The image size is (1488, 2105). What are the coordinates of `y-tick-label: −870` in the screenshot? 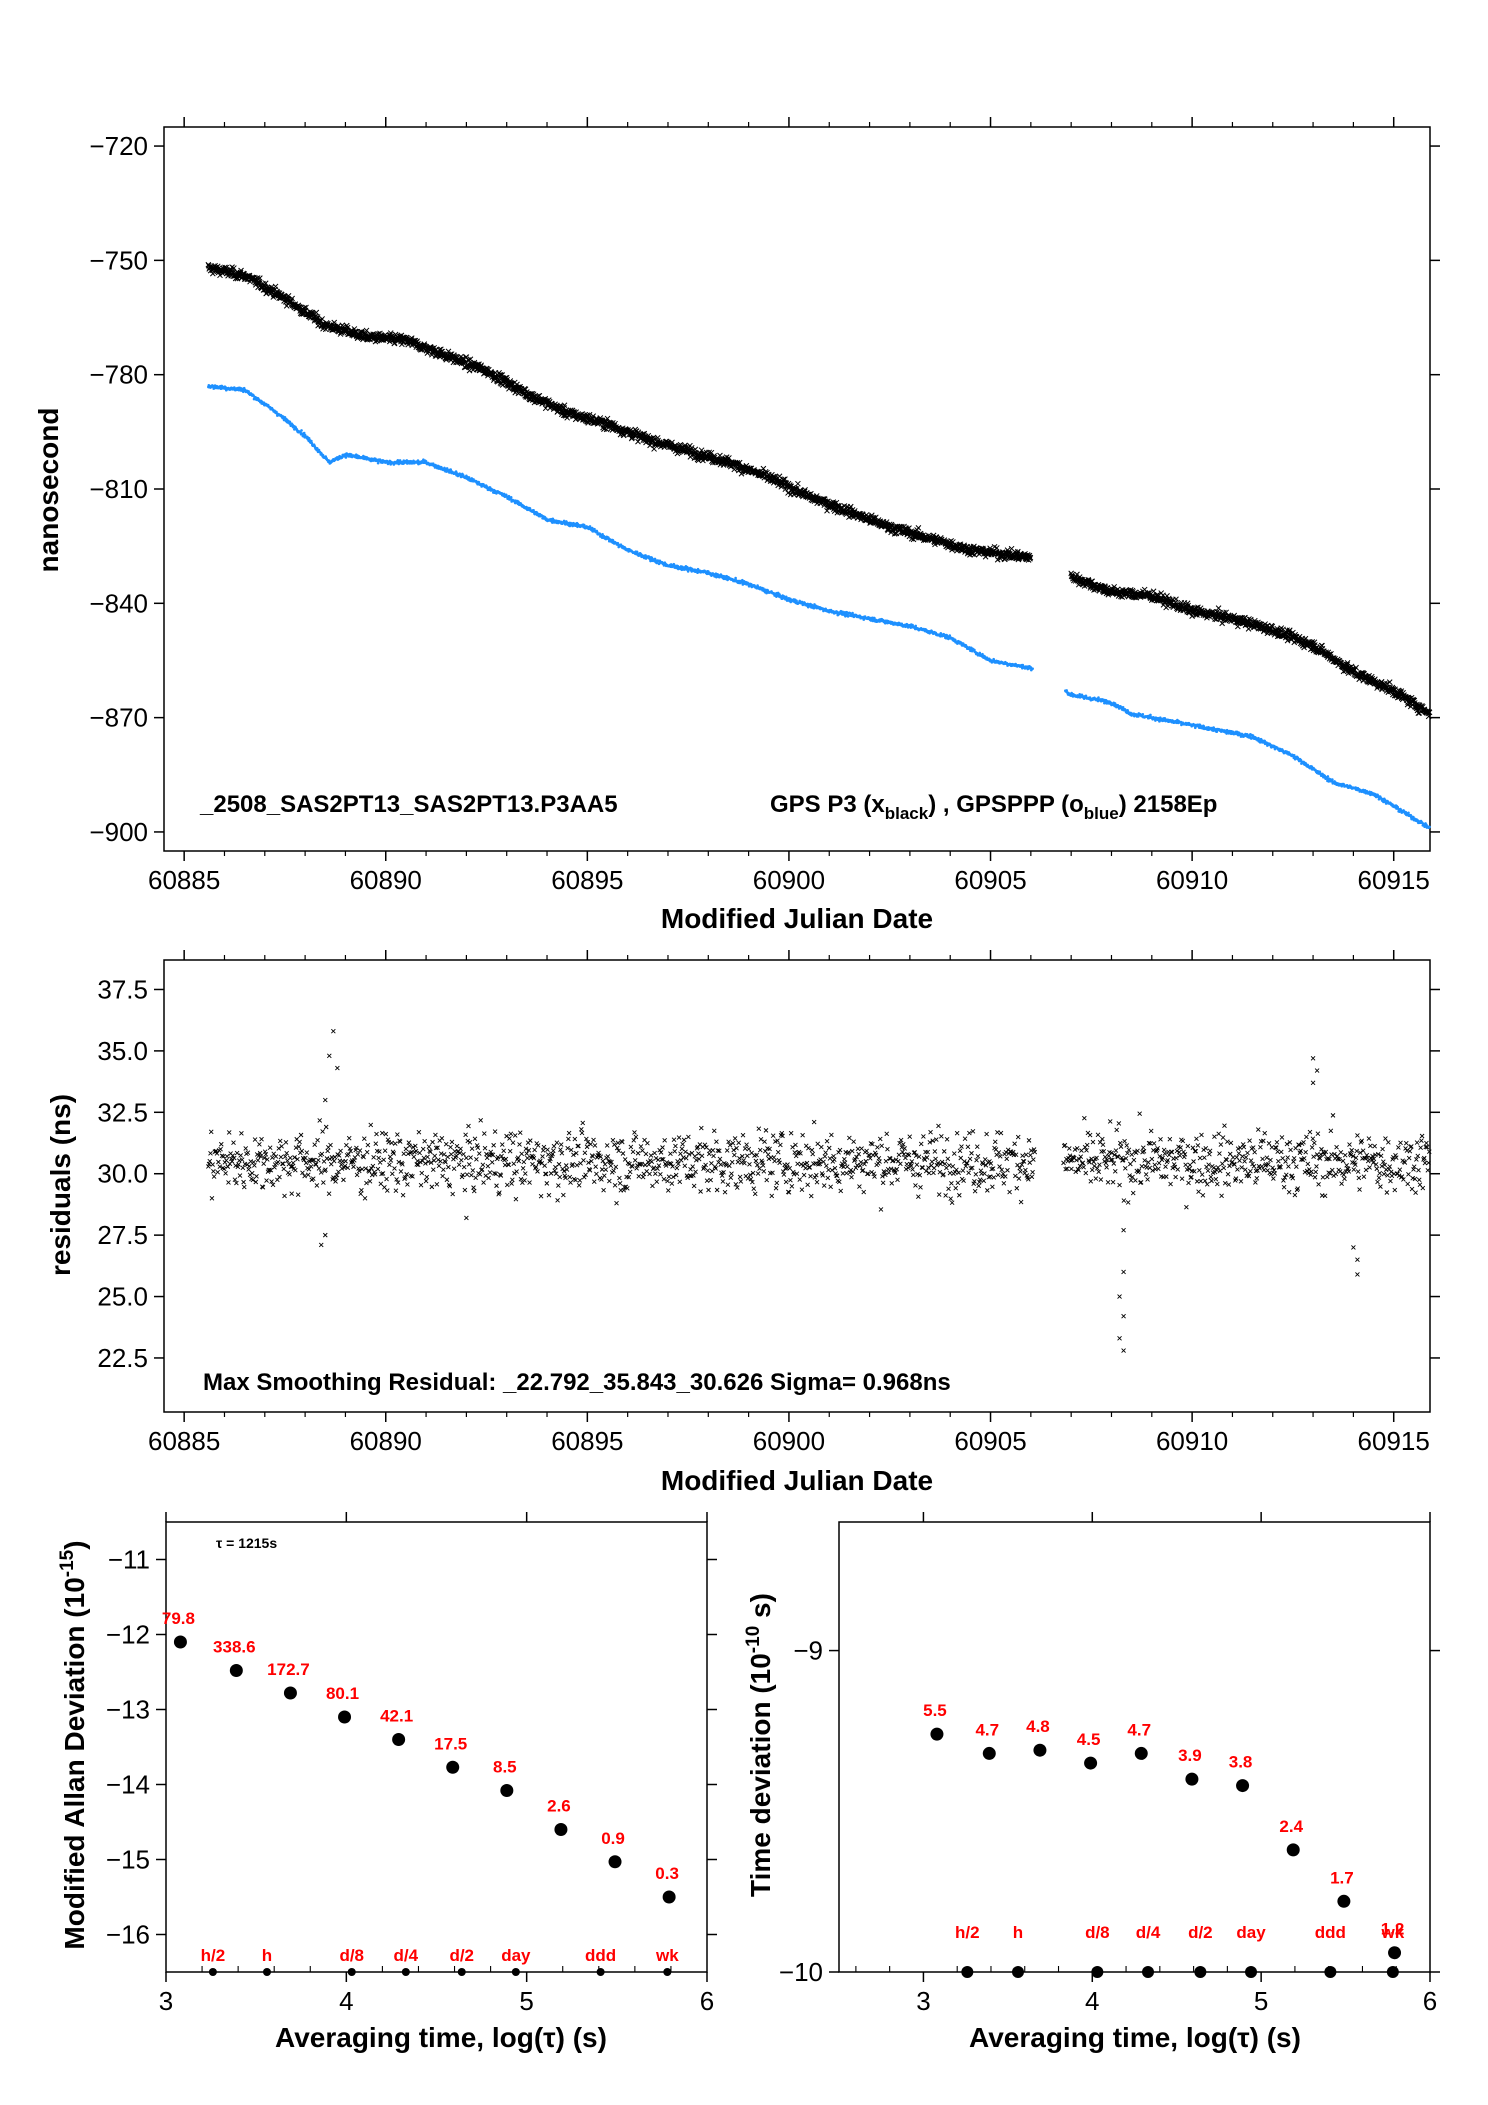 It's located at (118, 718).